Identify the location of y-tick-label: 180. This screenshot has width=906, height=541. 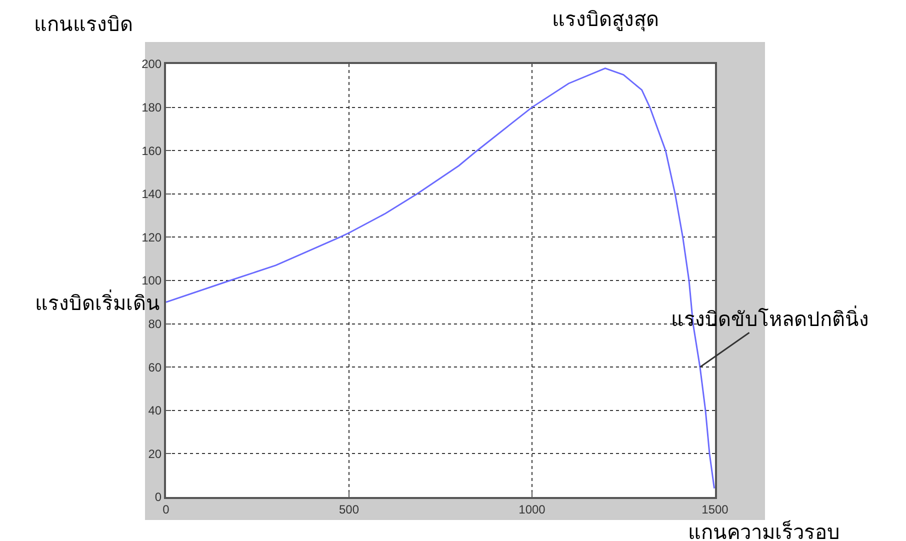
(152, 107).